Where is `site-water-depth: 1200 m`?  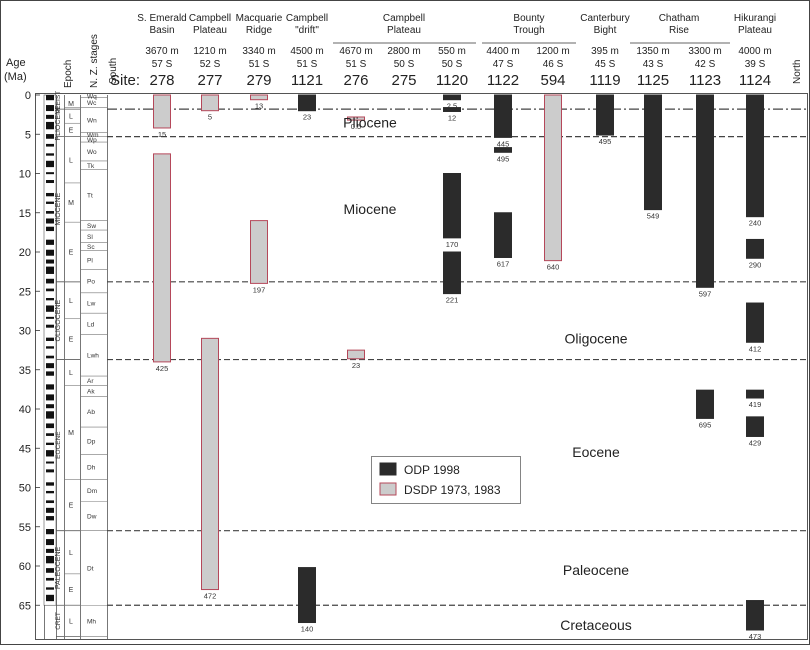
site-water-depth: 1200 m is located at coordinates (552, 51).